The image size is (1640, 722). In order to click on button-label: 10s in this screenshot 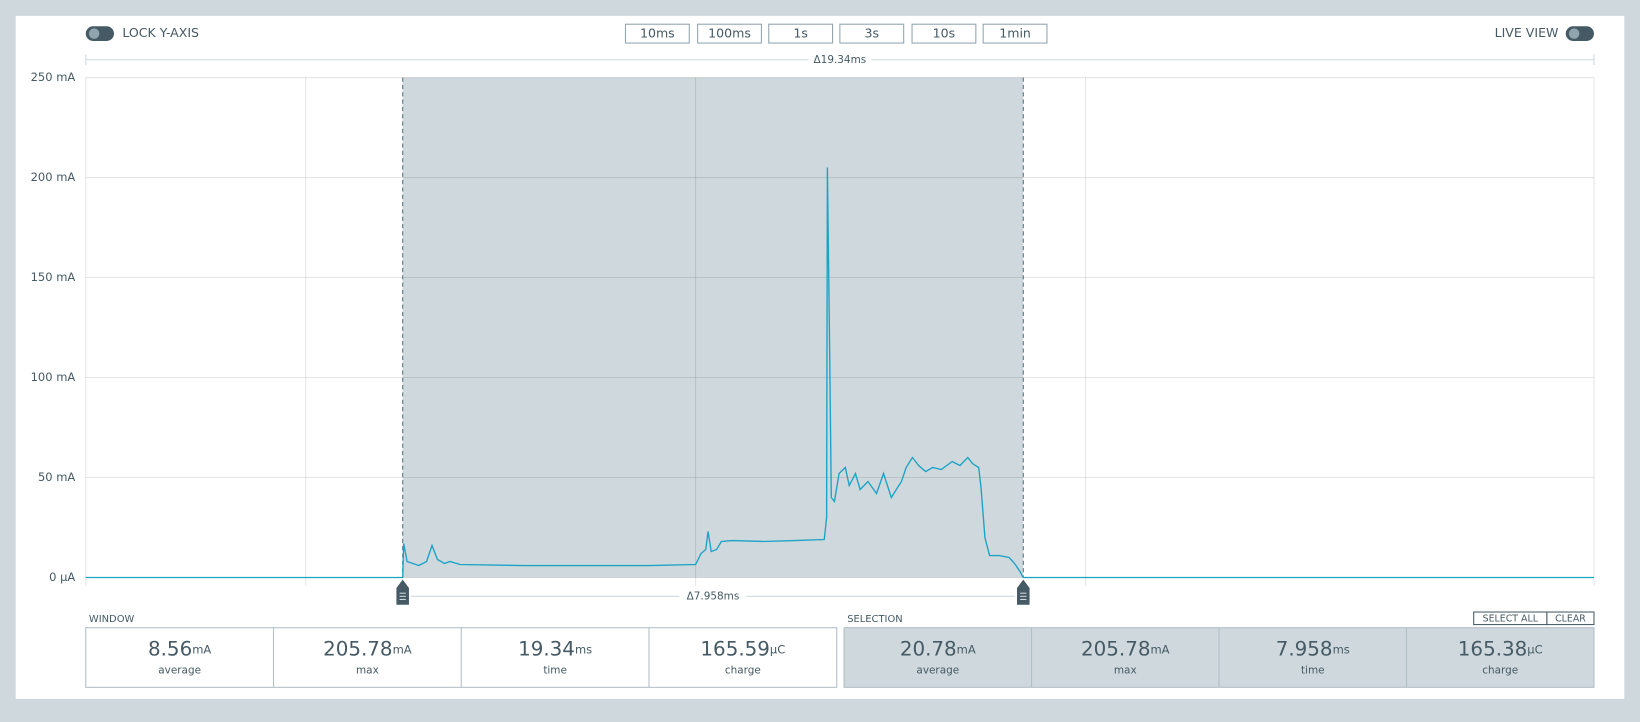, I will do `click(944, 33)`.